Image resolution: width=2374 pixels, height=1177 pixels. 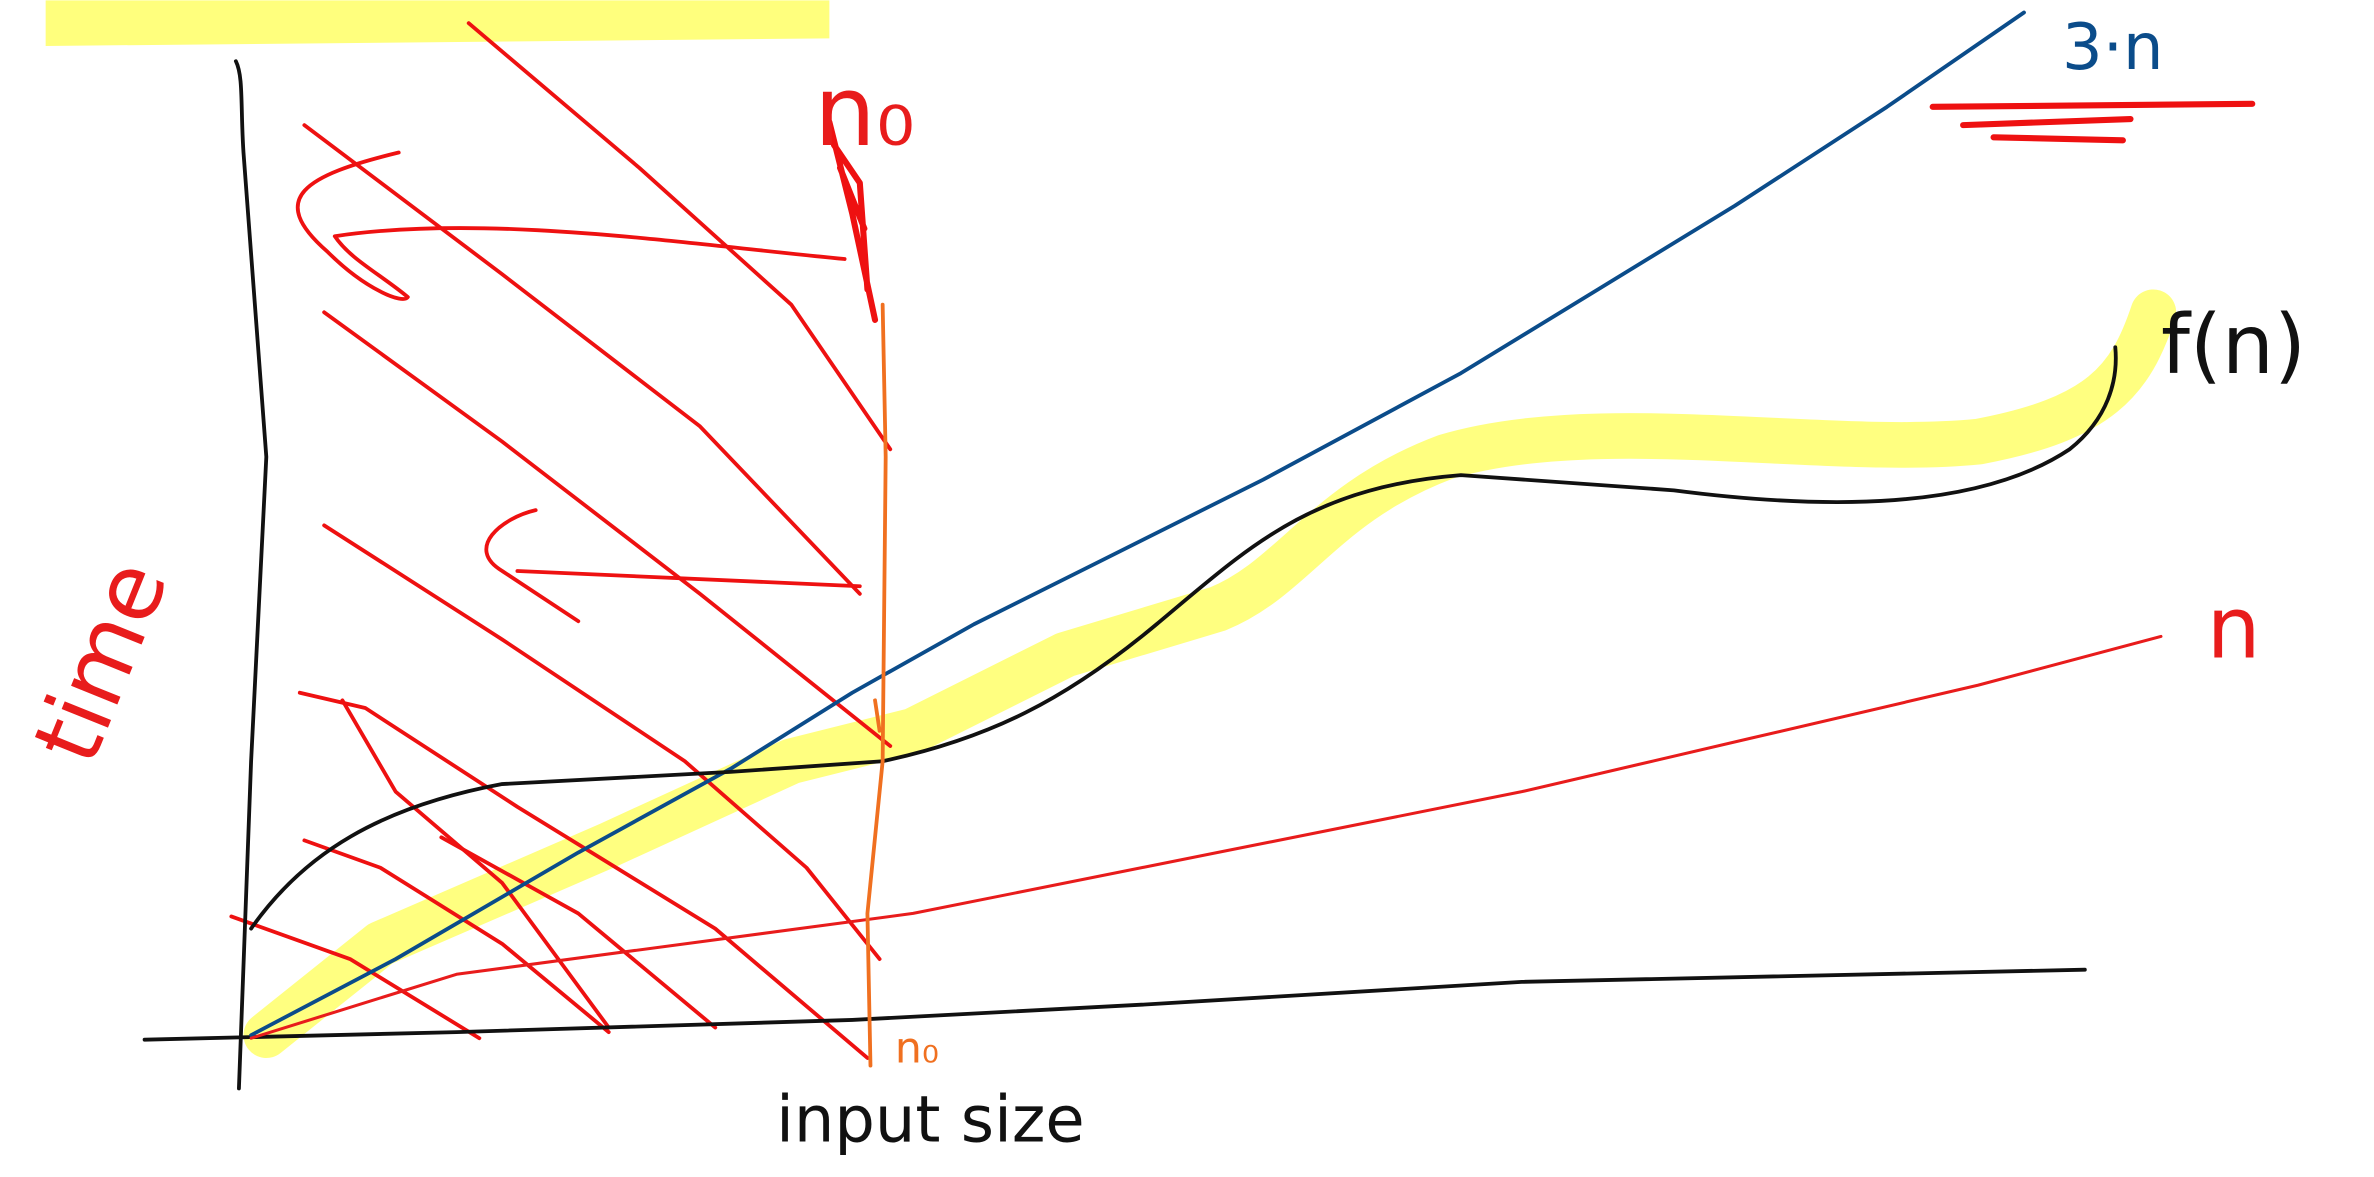 What do you see at coordinates (2112, 48) in the screenshot?
I see `label-3n: 3·n` at bounding box center [2112, 48].